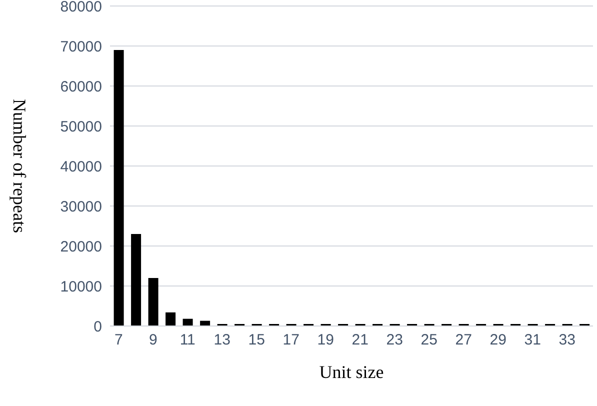 This screenshot has width=597, height=406. I want to click on y-tick-label: 30000, so click(81, 207).